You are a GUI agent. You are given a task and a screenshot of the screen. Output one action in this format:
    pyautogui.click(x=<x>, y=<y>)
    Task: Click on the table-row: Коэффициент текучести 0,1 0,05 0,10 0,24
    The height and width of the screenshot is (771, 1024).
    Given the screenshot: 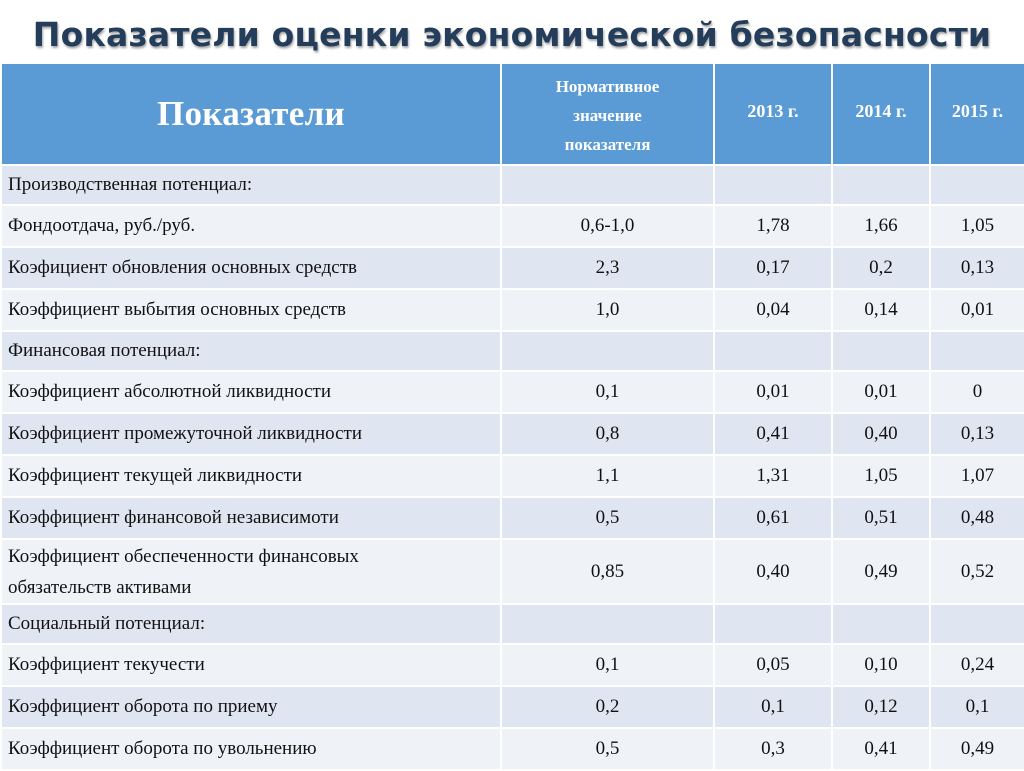 What is the action you would take?
    pyautogui.click(x=512, y=665)
    